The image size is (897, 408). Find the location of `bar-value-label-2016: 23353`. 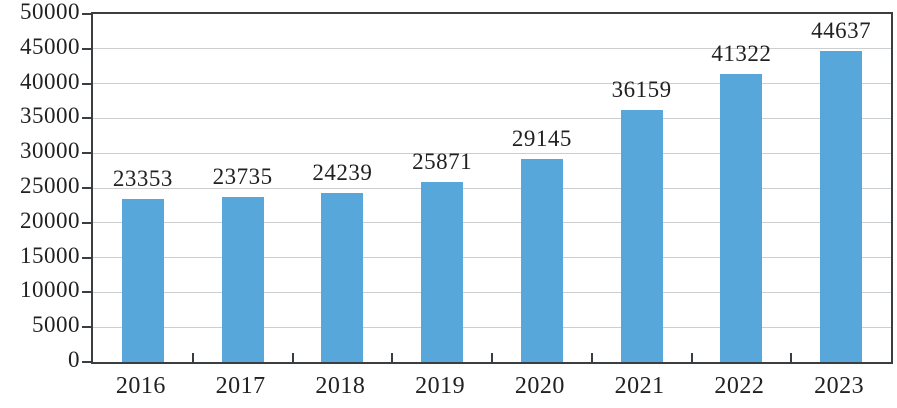

bar-value-label-2016: 23353 is located at coordinates (142, 179).